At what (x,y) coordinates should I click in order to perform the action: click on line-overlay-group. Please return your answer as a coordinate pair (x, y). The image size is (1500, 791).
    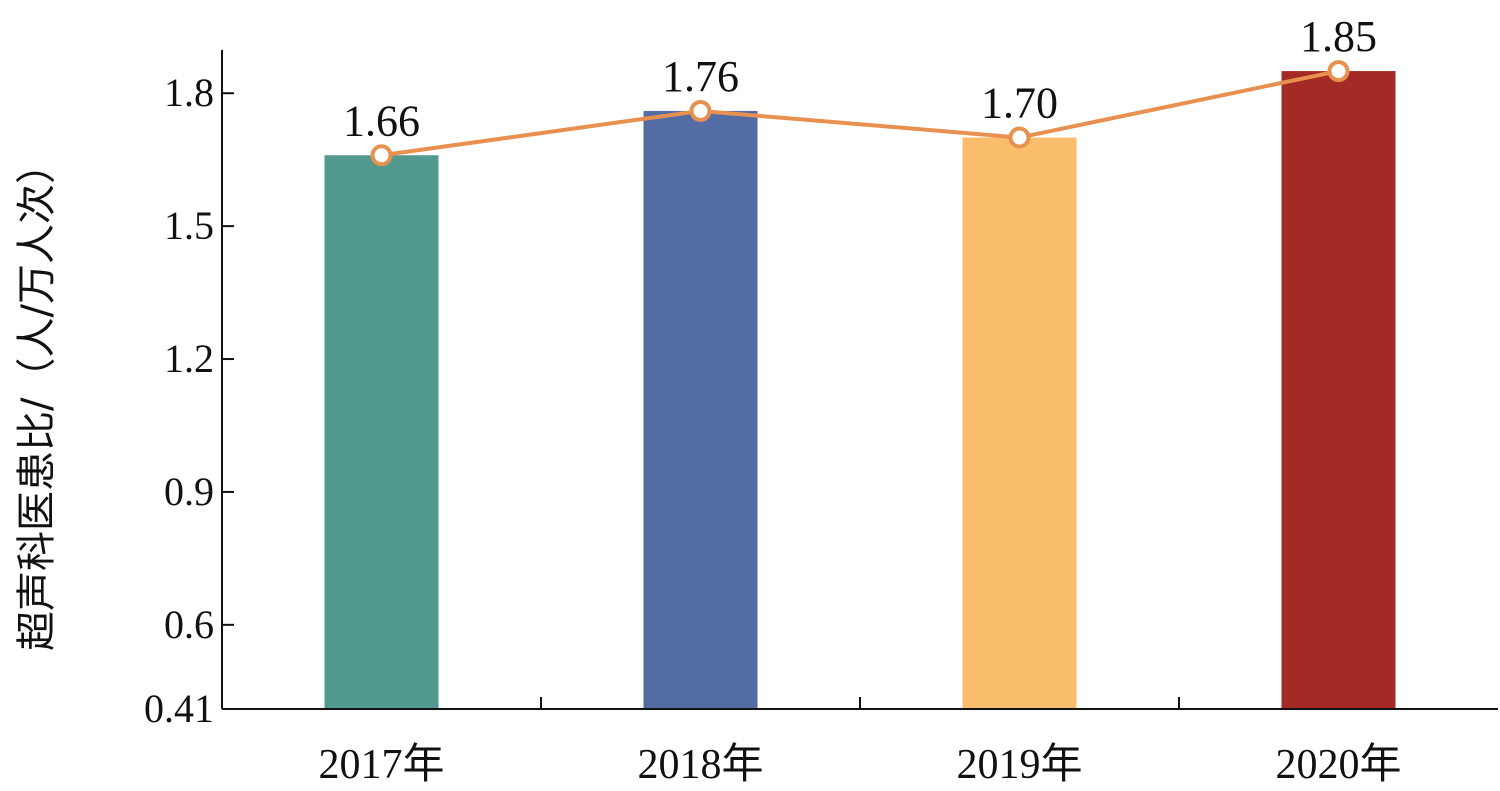
    Looking at the image, I should click on (860, 113).